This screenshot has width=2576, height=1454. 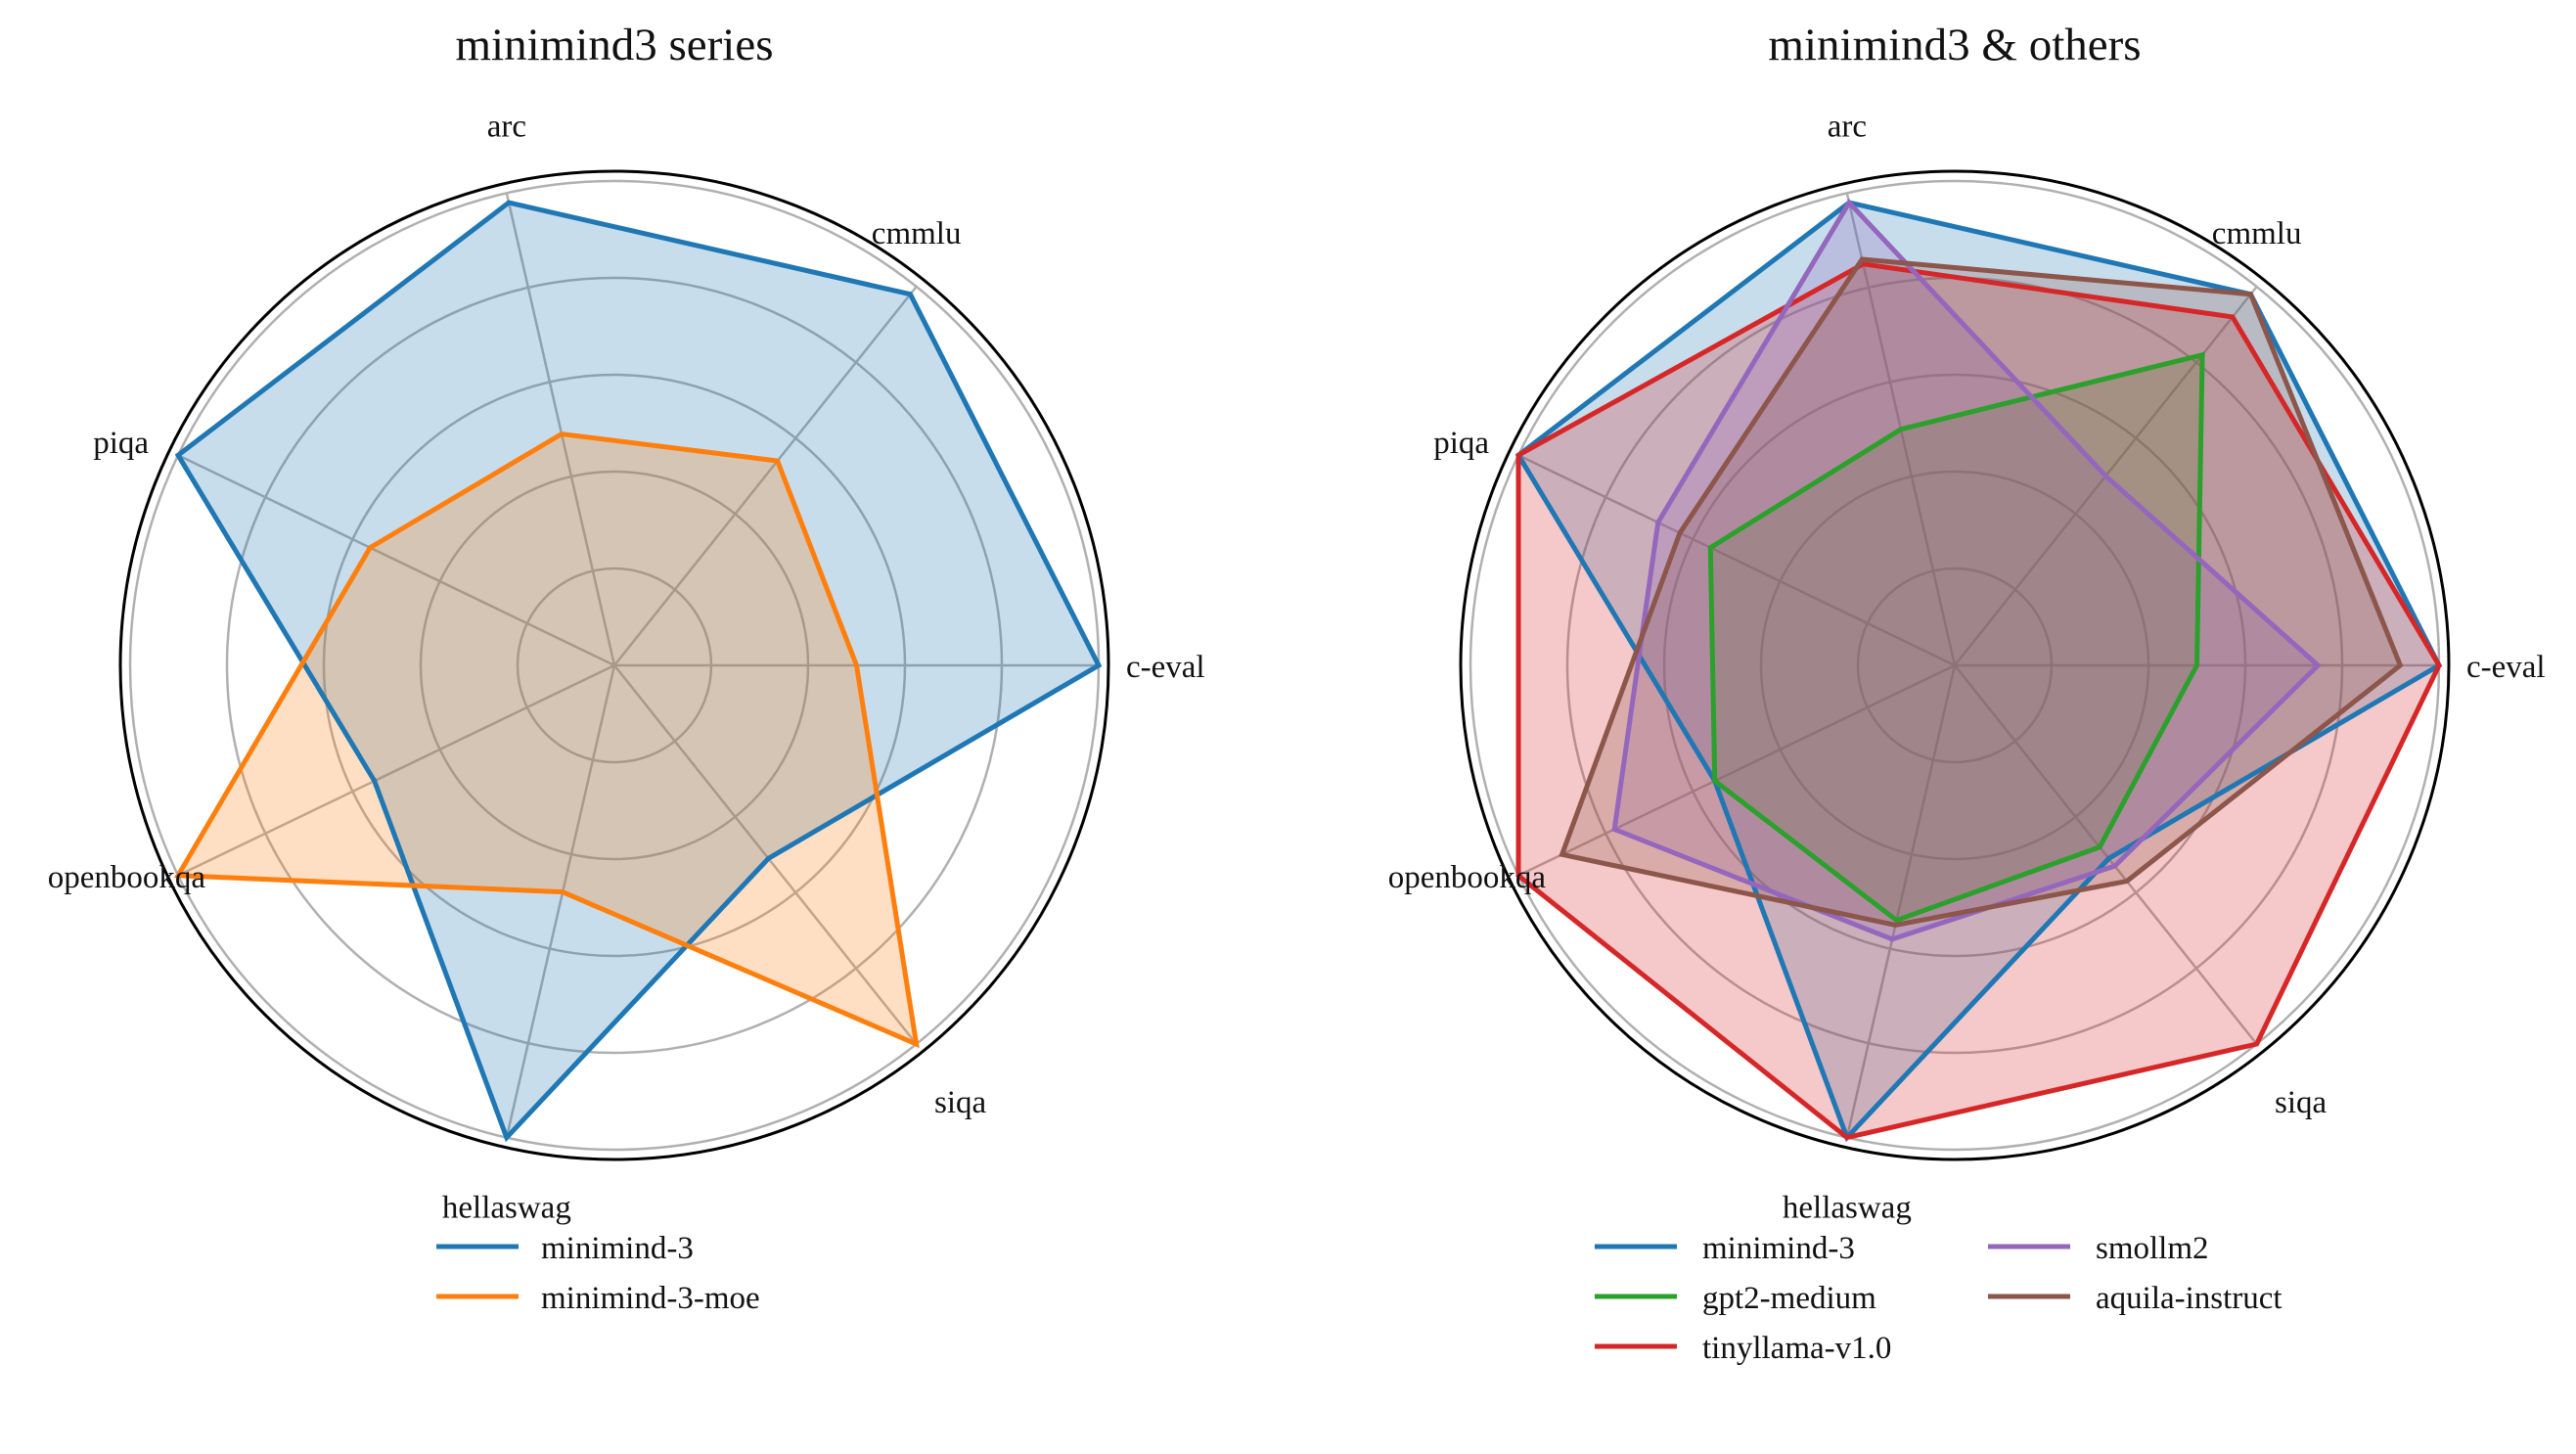 I want to click on legend-item: smollm2, so click(x=2098, y=1248).